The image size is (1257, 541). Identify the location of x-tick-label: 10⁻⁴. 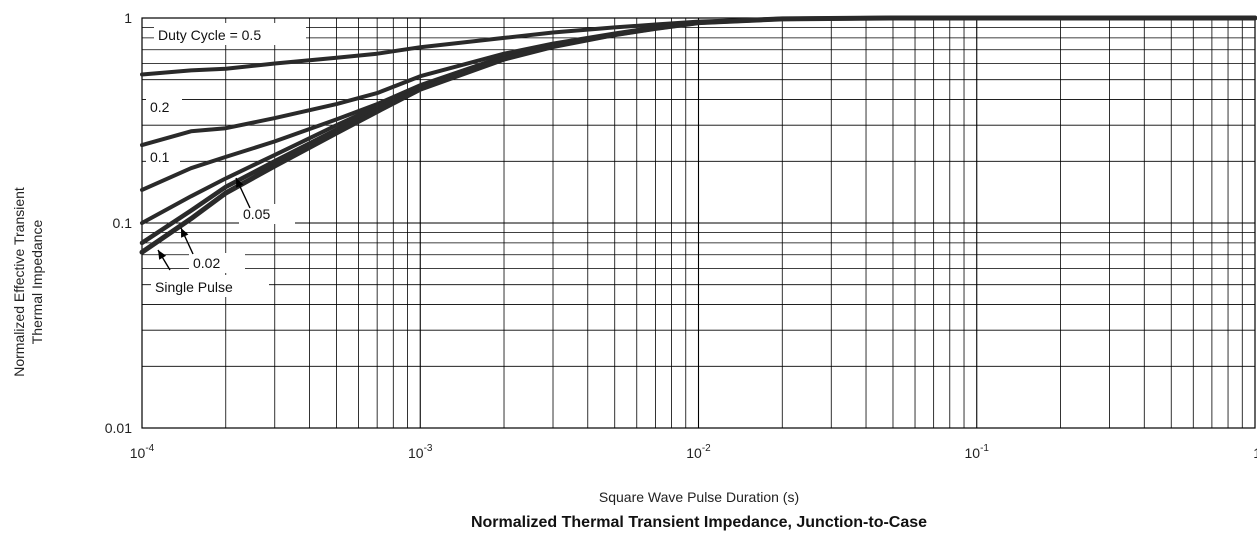
(142, 452).